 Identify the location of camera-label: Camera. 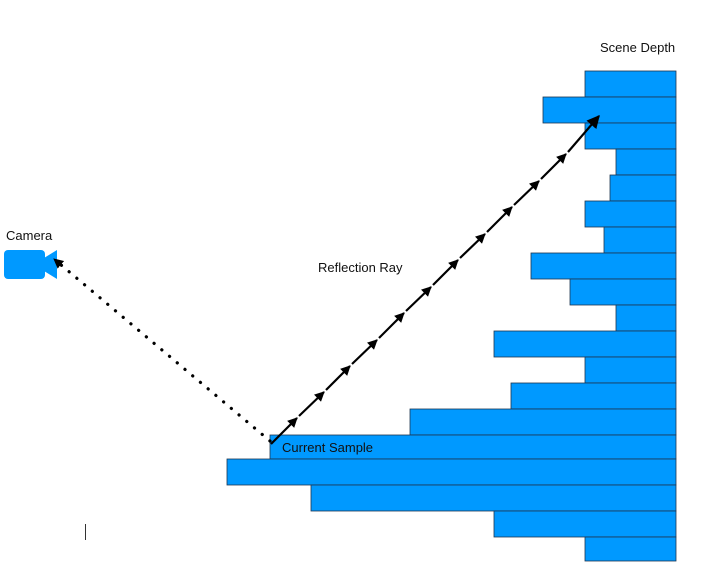
(29, 235).